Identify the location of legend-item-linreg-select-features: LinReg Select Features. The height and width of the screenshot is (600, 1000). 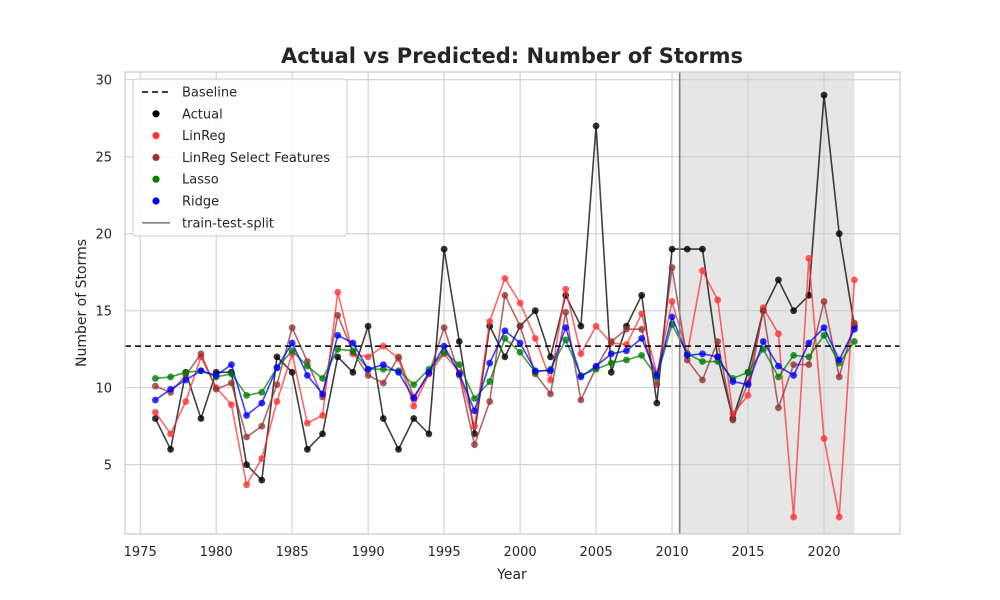
(241, 158).